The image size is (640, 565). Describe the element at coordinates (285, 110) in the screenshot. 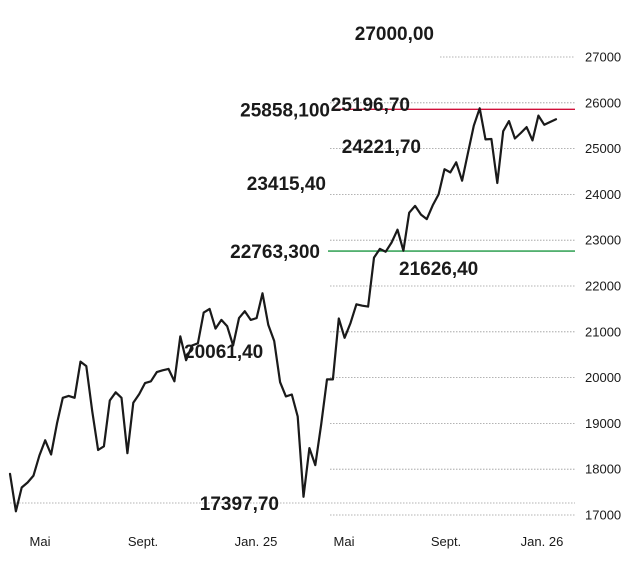

I see `reference-line-label: 25858,100` at that location.